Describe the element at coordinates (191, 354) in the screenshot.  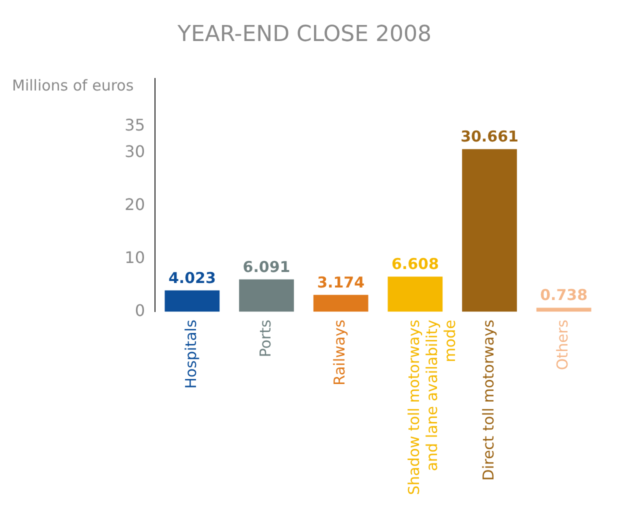
I see `x-tick-label: Hospitals` at that location.